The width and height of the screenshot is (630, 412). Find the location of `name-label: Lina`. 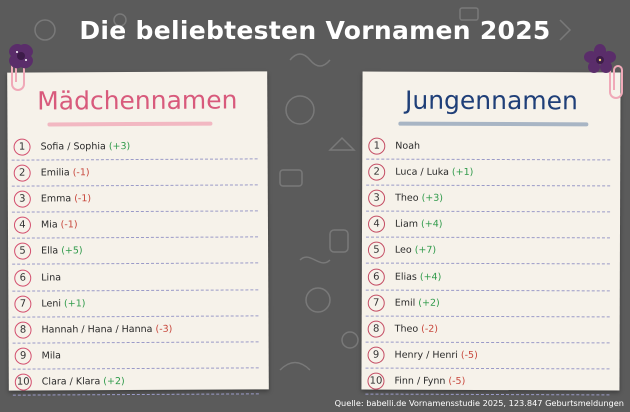

name-label: Lina is located at coordinates (51, 277).